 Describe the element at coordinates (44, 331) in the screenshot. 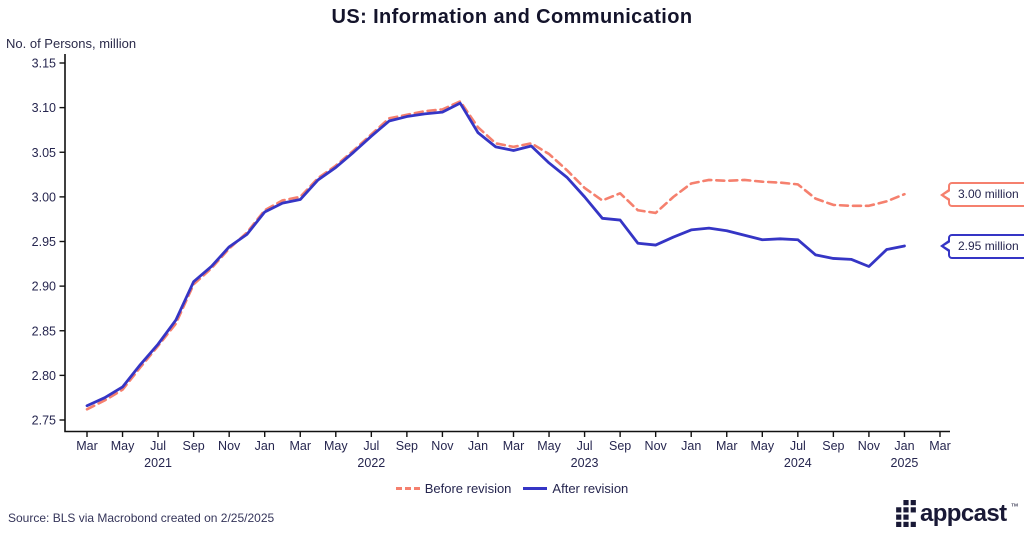

I see `y-tick-label: 2.85` at that location.